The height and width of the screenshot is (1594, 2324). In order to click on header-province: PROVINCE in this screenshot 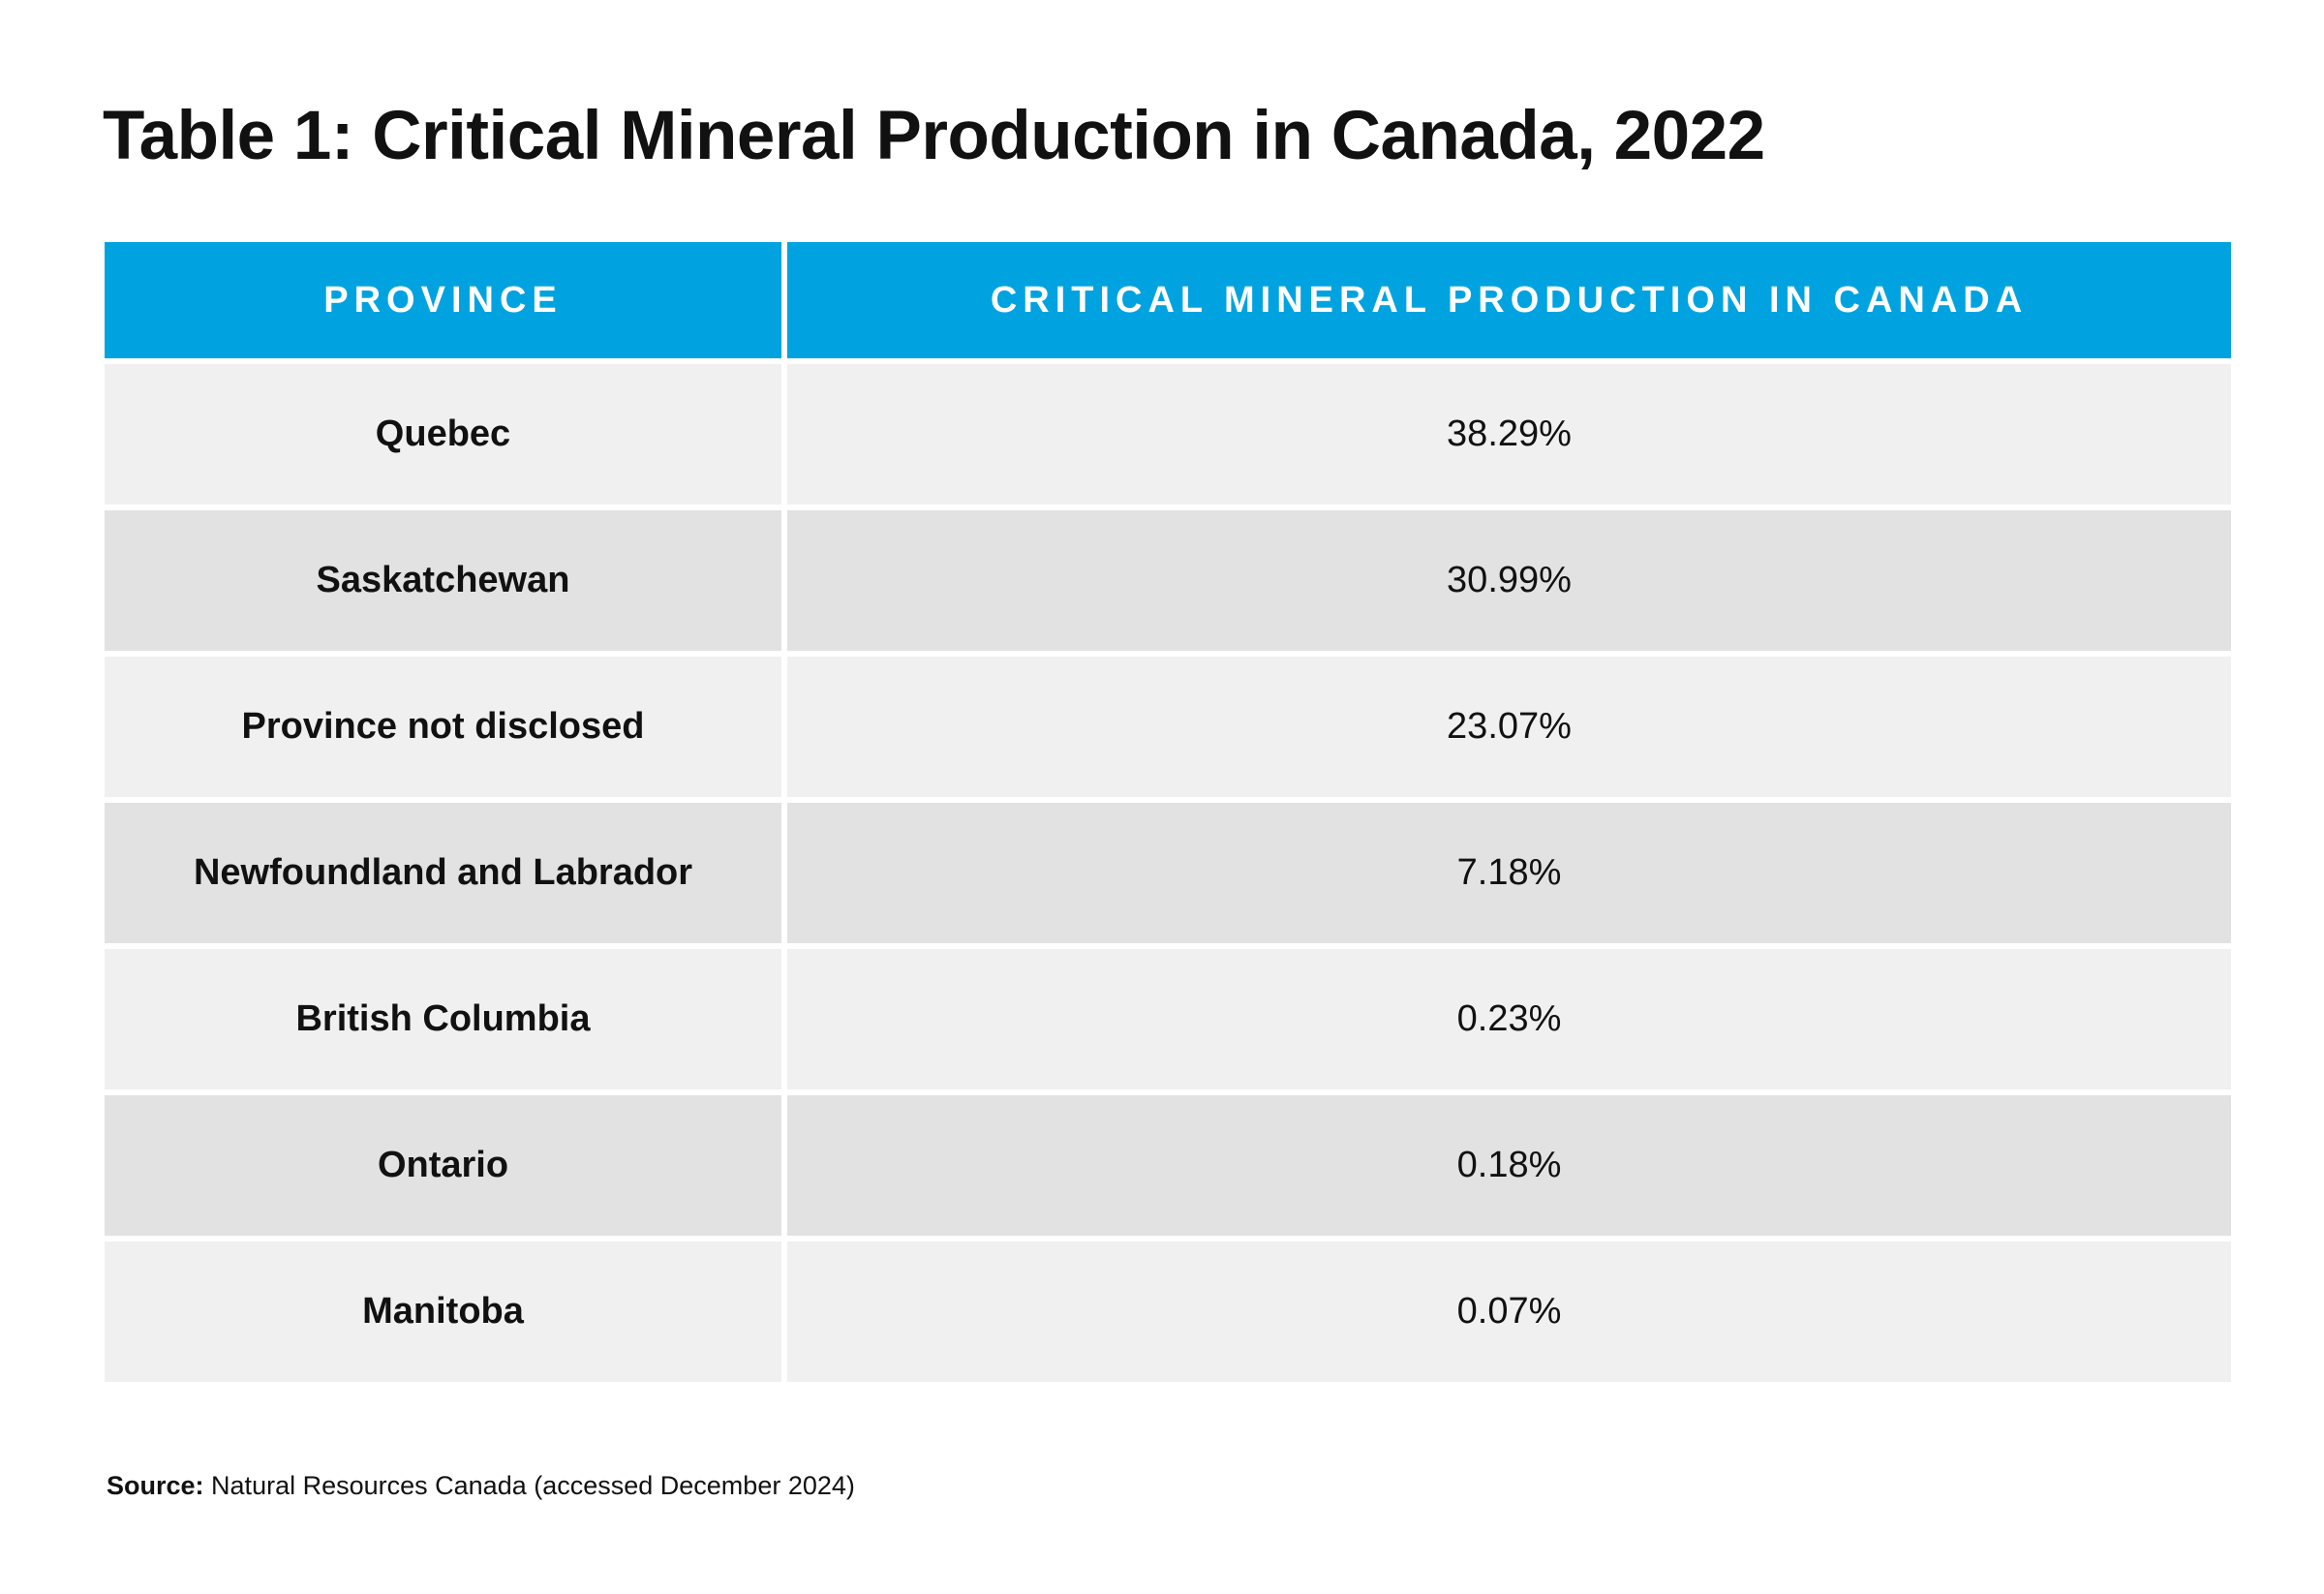, I will do `click(446, 303)`.